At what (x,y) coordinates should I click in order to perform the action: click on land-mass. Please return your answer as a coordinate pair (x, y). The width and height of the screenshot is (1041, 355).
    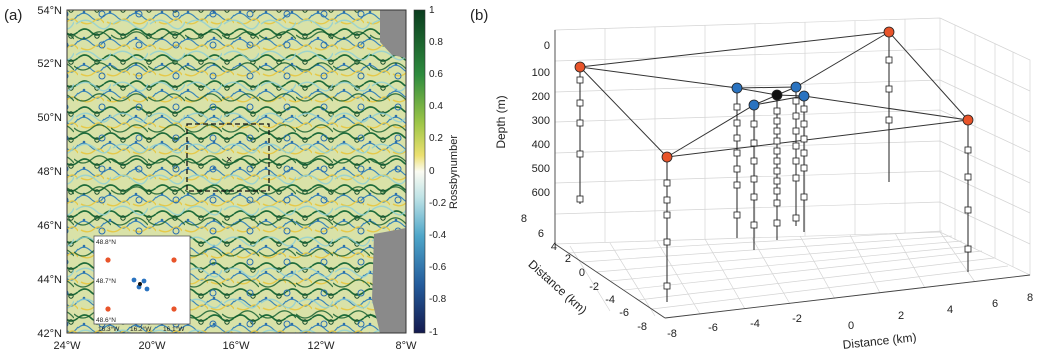
    Looking at the image, I should click on (393, 34).